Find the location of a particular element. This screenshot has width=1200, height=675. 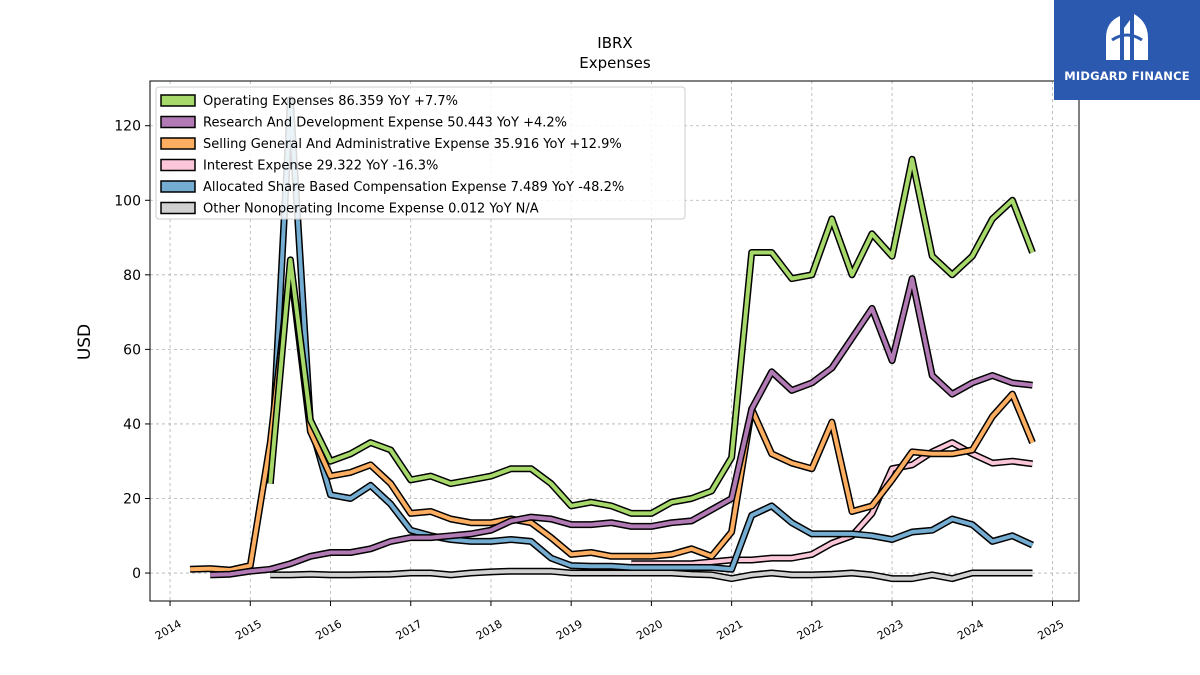

legend-box is located at coordinates (420, 153).